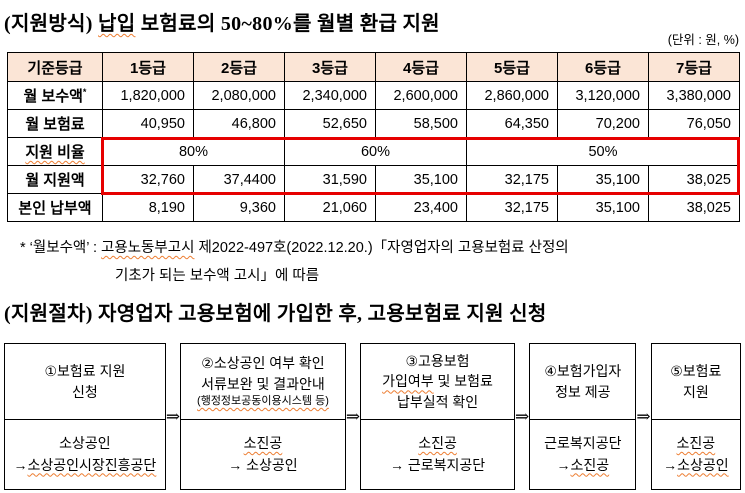 Image resolution: width=745 pixels, height=493 pixels. Describe the element at coordinates (148, 95) in the screenshot. I see `cell-wage-1: 1,820,000` at that location.